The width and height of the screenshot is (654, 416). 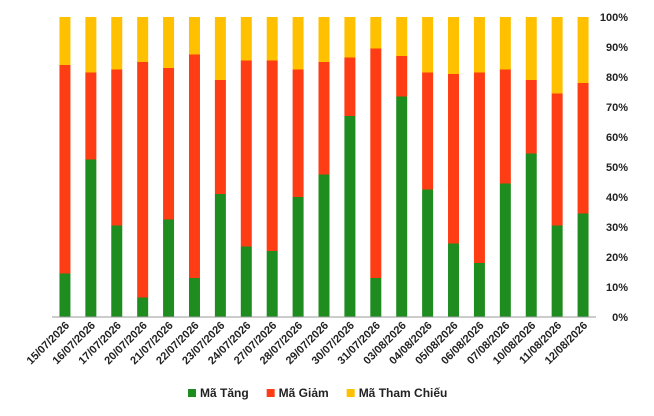 What do you see at coordinates (617, 48) in the screenshot?
I see `y-tick-label: 90%` at bounding box center [617, 48].